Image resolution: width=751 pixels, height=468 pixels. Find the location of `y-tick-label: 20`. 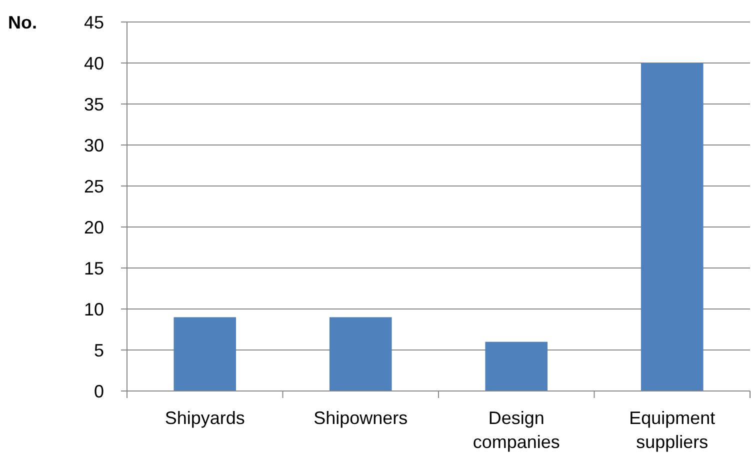

y-tick-label: 20 is located at coordinates (94, 227).